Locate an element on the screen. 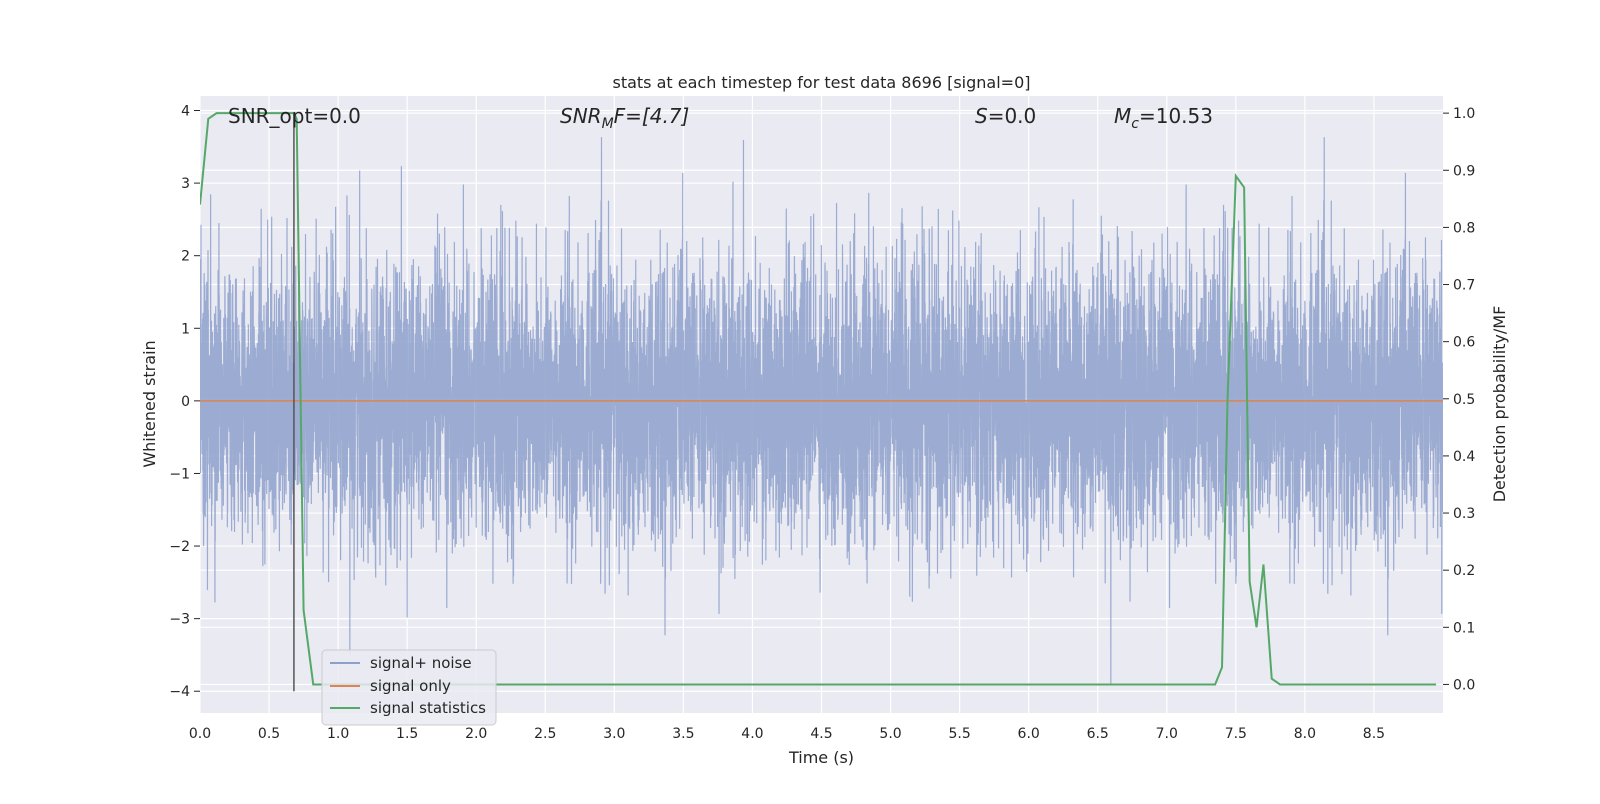 This screenshot has height=804, width=1600. annotation-mc-sub: c is located at coordinates (1135, 124).